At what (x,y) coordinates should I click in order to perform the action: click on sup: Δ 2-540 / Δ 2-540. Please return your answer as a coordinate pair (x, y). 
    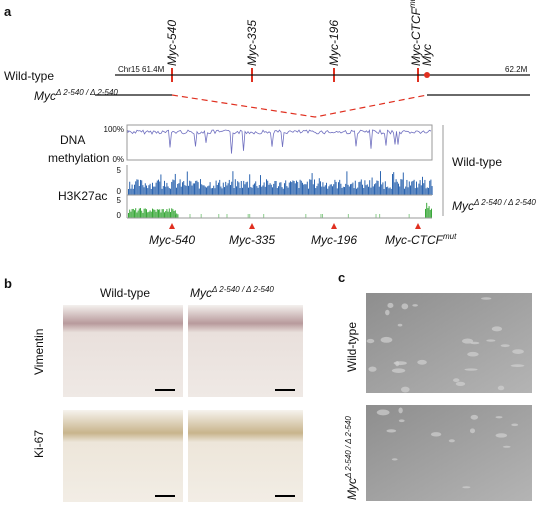
    Looking at the image, I should click on (242, 289).